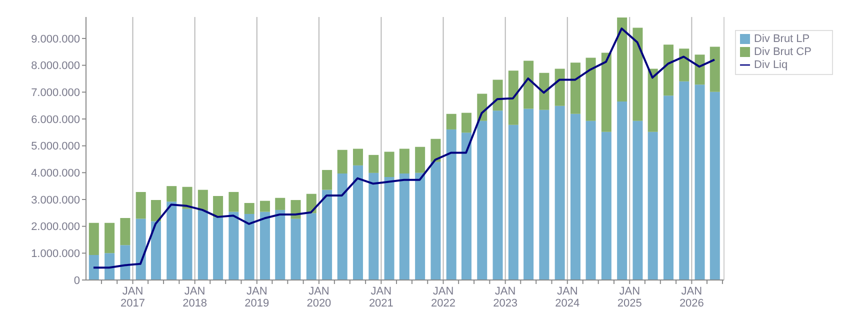 The width and height of the screenshot is (851, 313). What do you see at coordinates (771, 65) in the screenshot?
I see `legend-label: Div Liq` at bounding box center [771, 65].